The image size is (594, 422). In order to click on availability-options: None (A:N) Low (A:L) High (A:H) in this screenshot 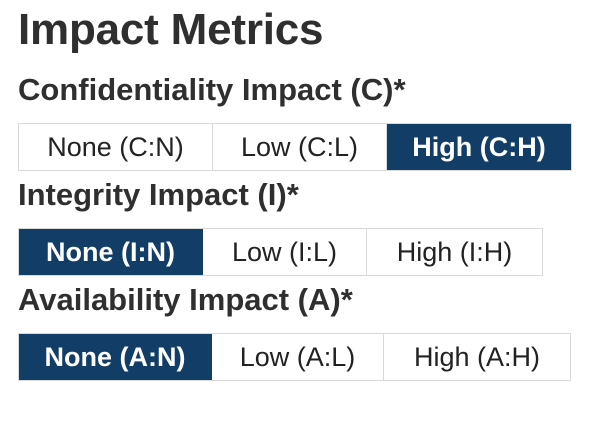, I will do `click(294, 357)`.